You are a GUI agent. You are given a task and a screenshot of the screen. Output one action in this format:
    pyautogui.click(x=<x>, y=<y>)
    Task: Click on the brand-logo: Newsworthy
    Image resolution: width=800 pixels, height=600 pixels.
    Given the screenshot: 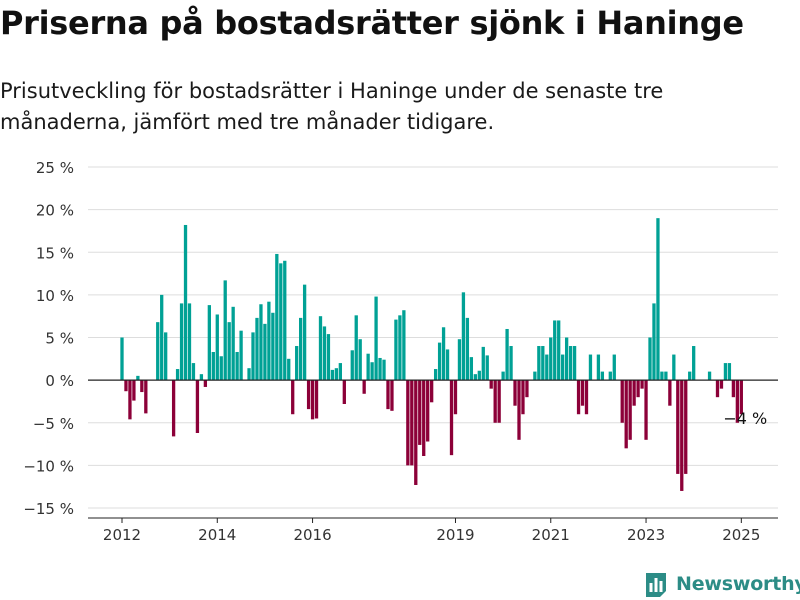 What is the action you would take?
    pyautogui.click(x=722, y=584)
    